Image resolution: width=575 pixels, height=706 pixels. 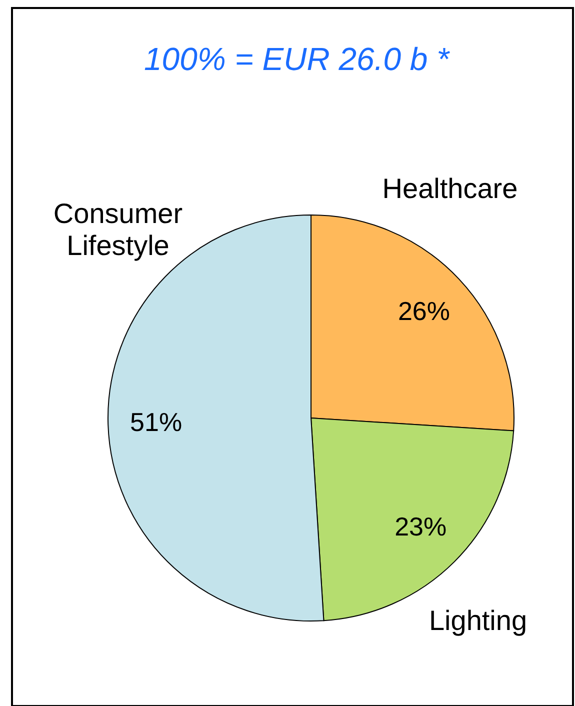 I want to click on slice-label: Healthcare, so click(x=450, y=188).